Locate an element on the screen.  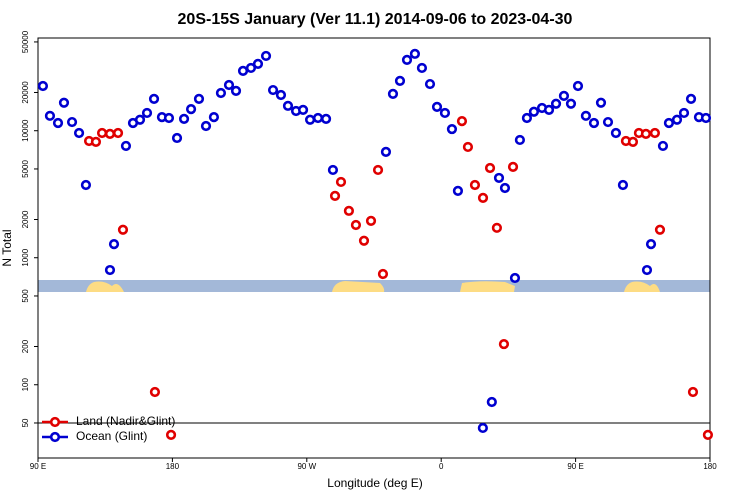
legend-label: Land (Nadir&Glint) is located at coordinates (125, 421).